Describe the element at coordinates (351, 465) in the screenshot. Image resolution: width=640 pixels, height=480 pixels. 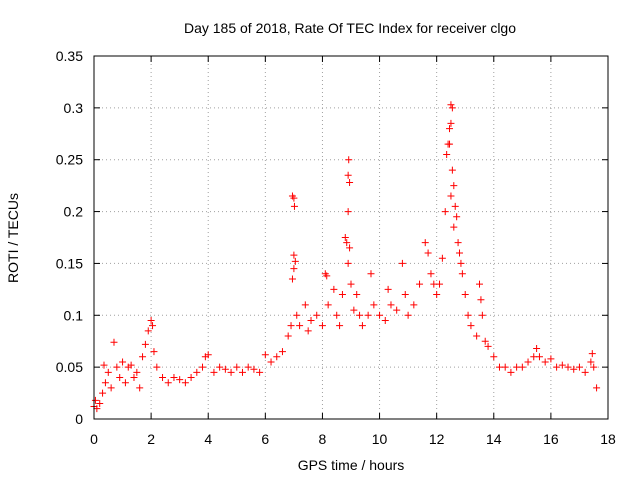
I see `x-axis-title: GPS time / hours` at that location.